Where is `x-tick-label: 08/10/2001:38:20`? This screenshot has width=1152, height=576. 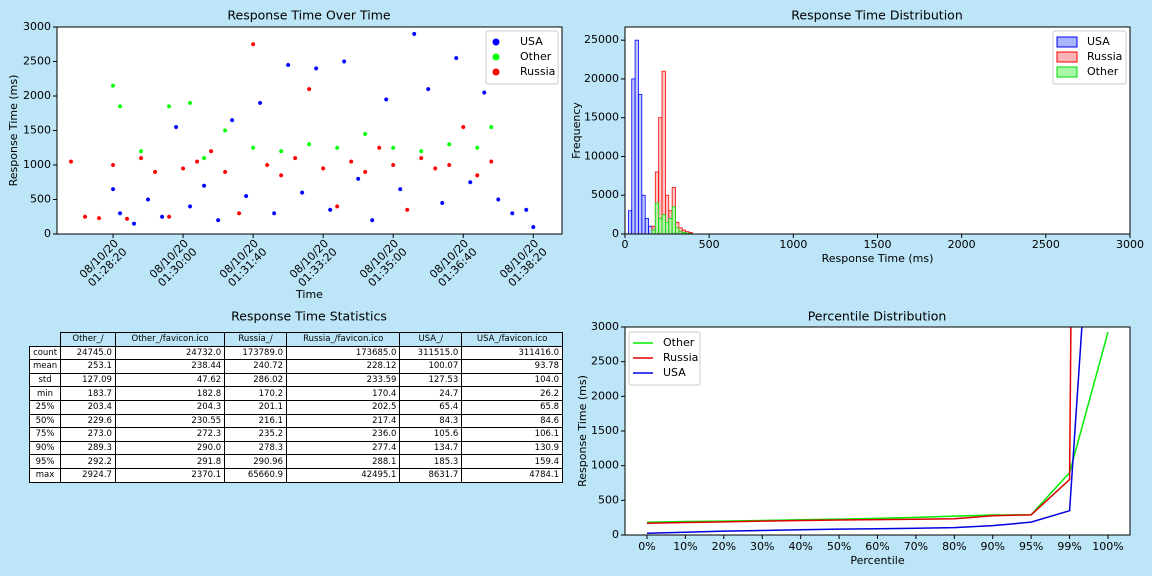
x-tick-label: 08/10/2001:38:20 is located at coordinates (523, 263).